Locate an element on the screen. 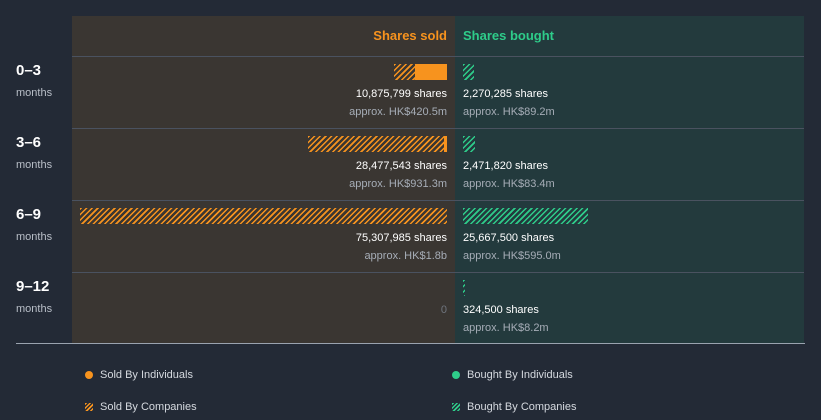 This screenshot has width=821, height=420. bought-individuals-legend: Bought By Individuals is located at coordinates (520, 375).